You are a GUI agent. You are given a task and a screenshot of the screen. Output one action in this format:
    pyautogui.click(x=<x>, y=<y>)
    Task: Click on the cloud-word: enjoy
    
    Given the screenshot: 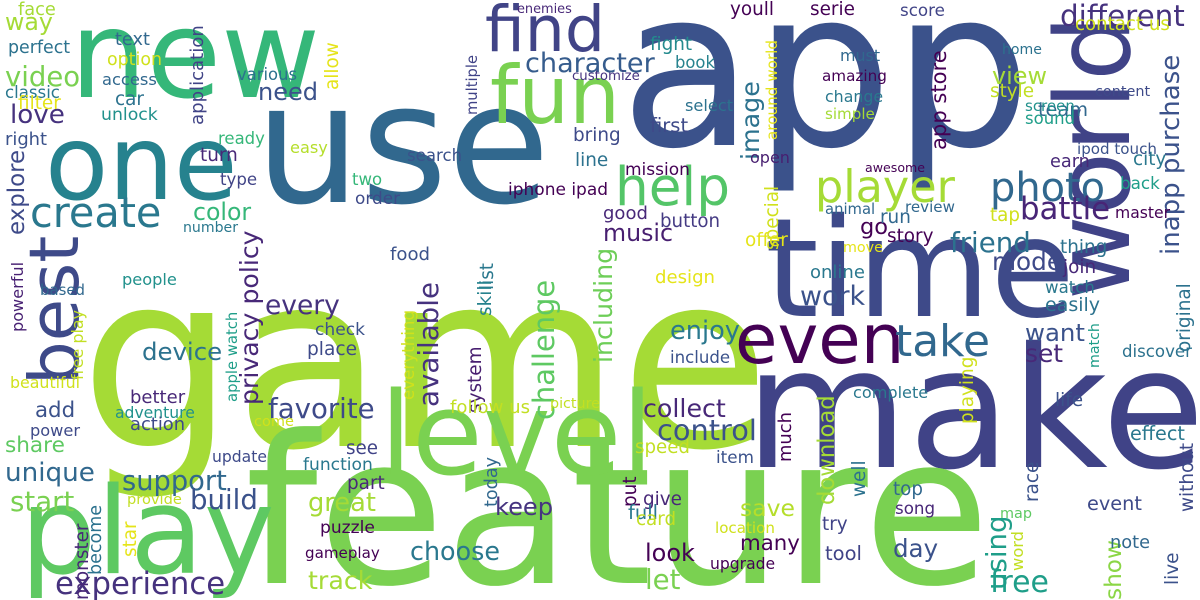 What is the action you would take?
    pyautogui.click(x=705, y=331)
    